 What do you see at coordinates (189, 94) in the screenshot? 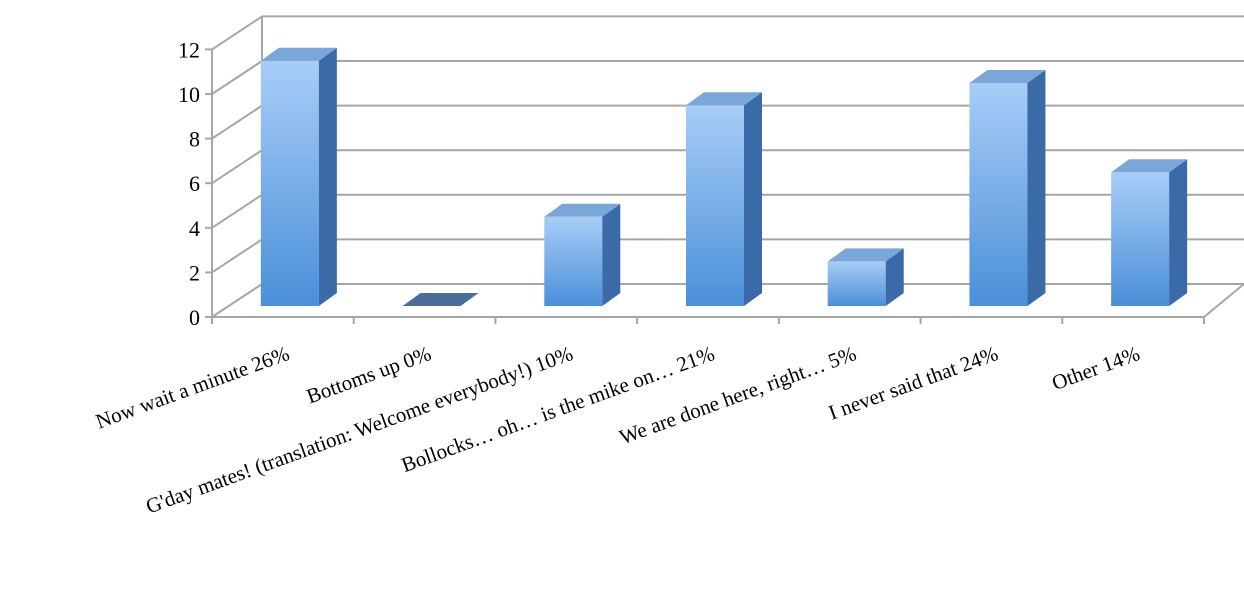
I see `y-tick-label: 10` at bounding box center [189, 94].